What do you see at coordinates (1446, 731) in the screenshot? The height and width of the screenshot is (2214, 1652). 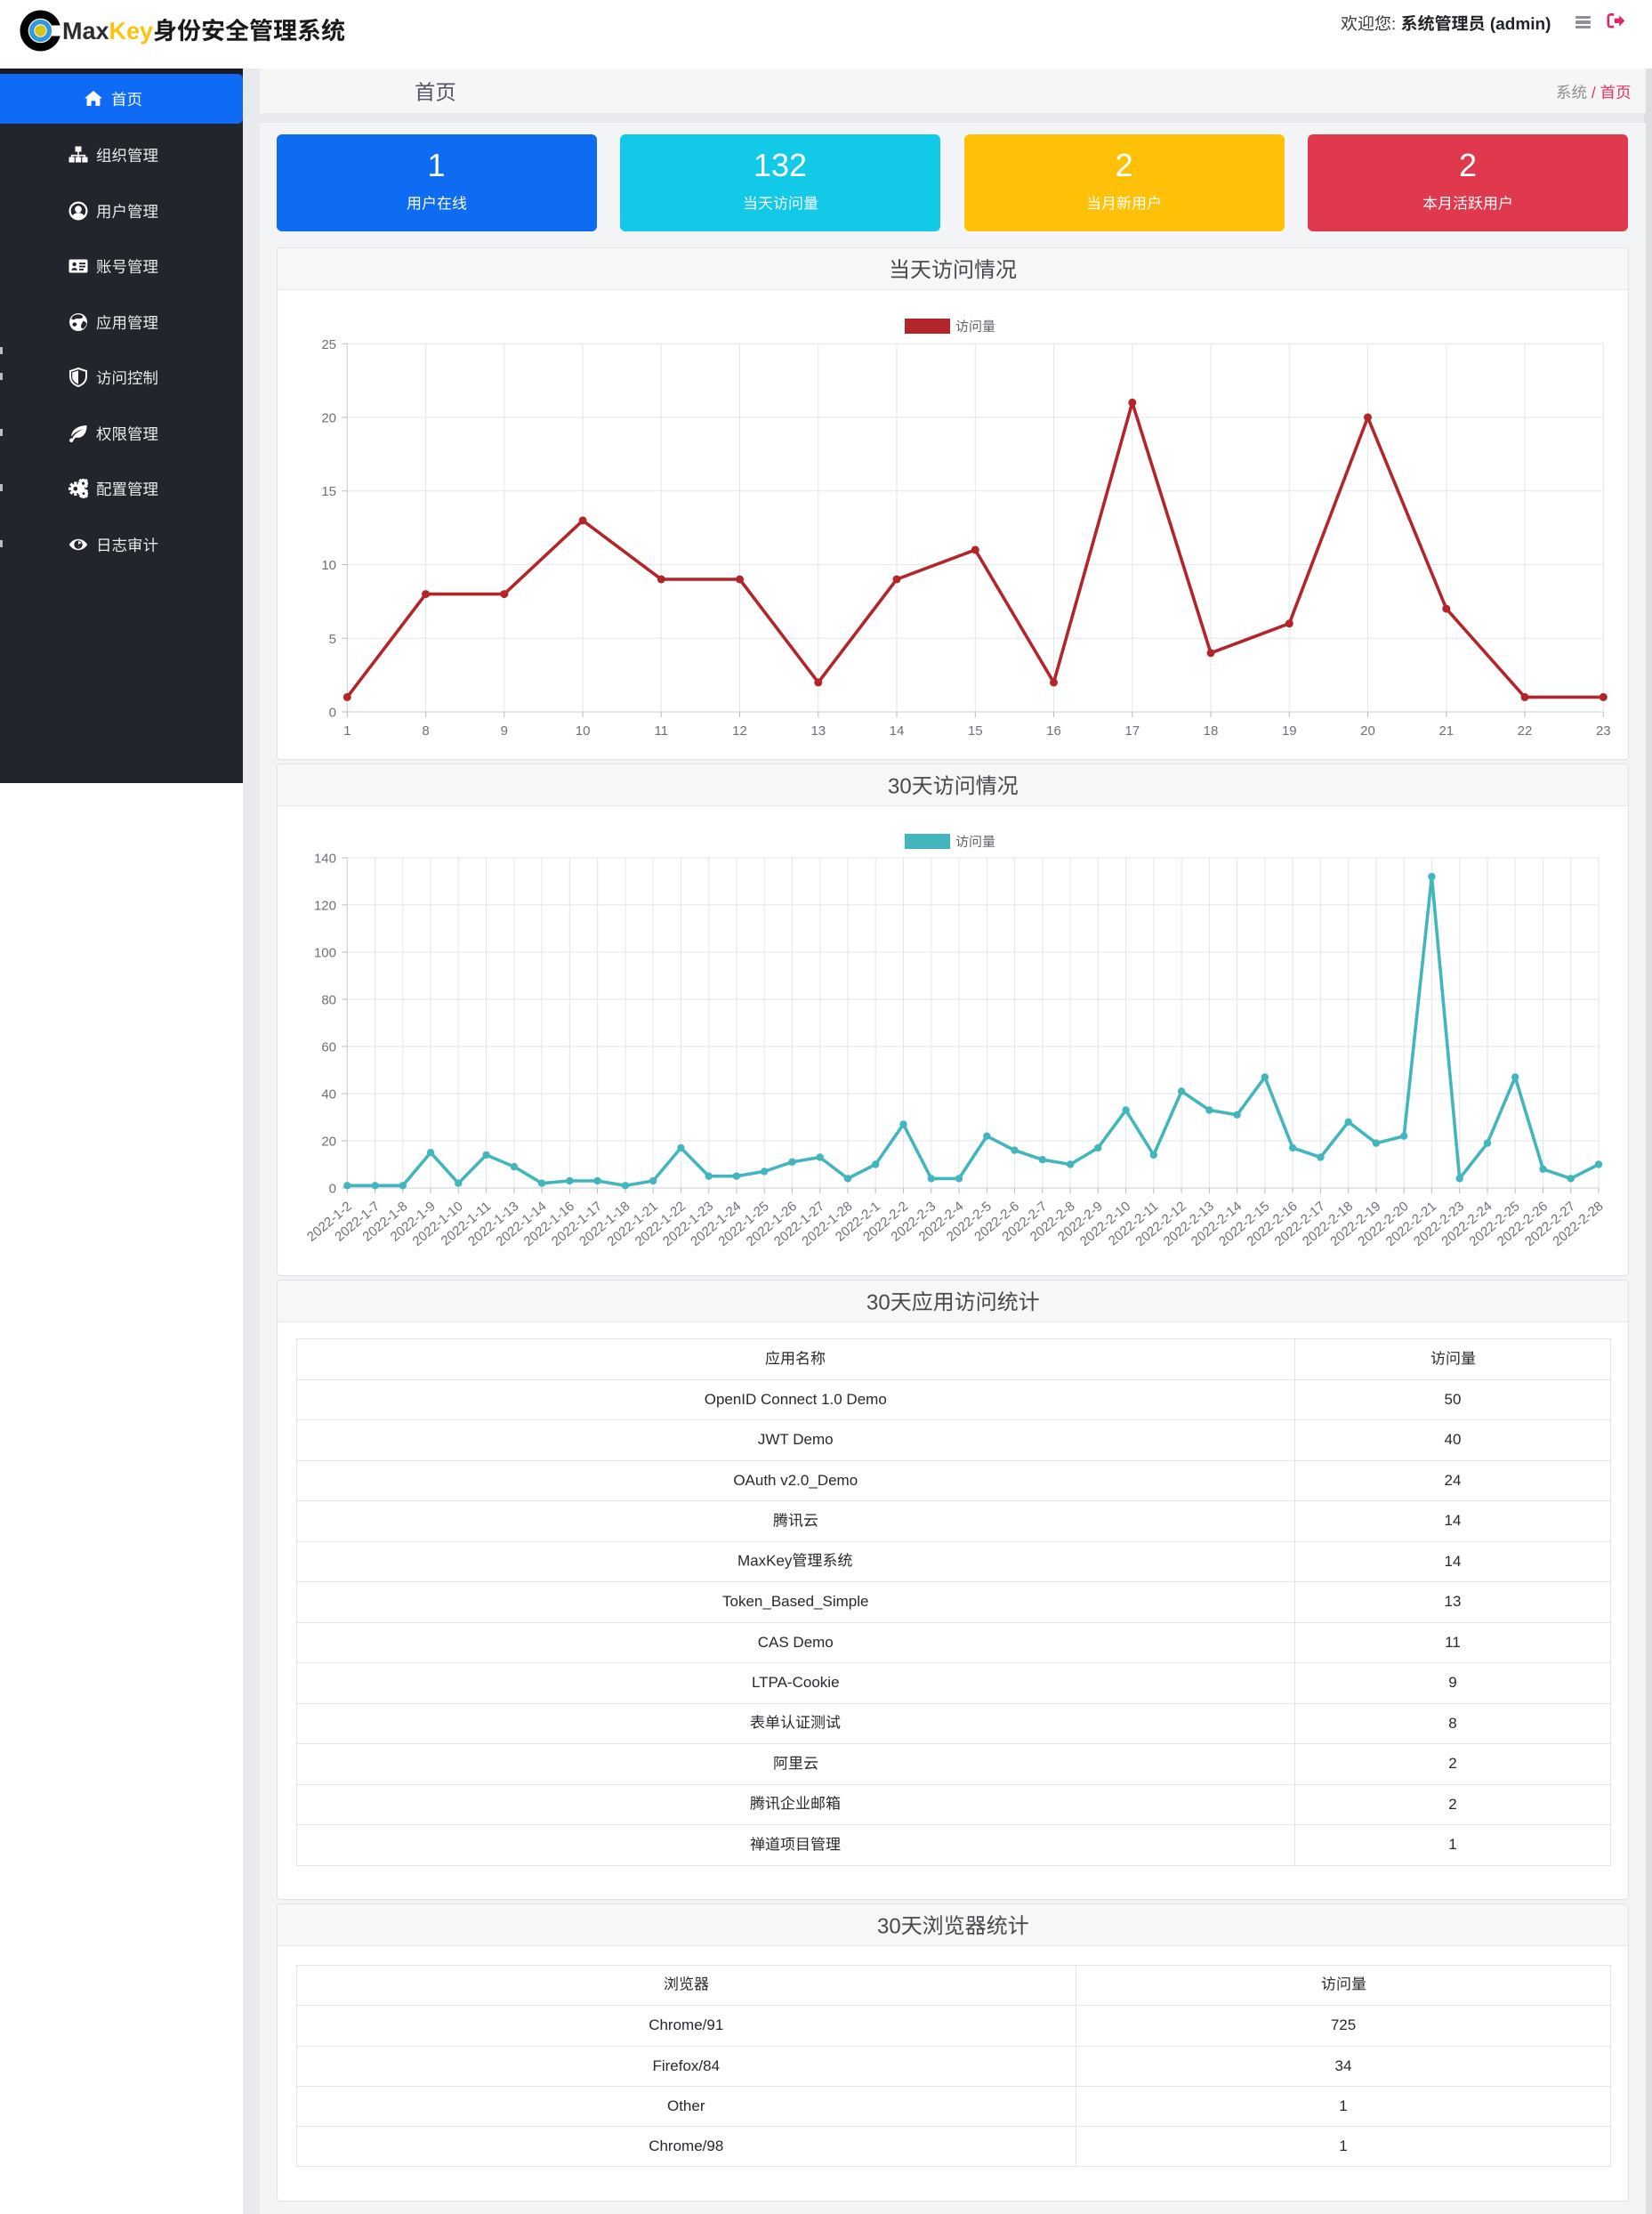 I see `svg-text: 21` at bounding box center [1446, 731].